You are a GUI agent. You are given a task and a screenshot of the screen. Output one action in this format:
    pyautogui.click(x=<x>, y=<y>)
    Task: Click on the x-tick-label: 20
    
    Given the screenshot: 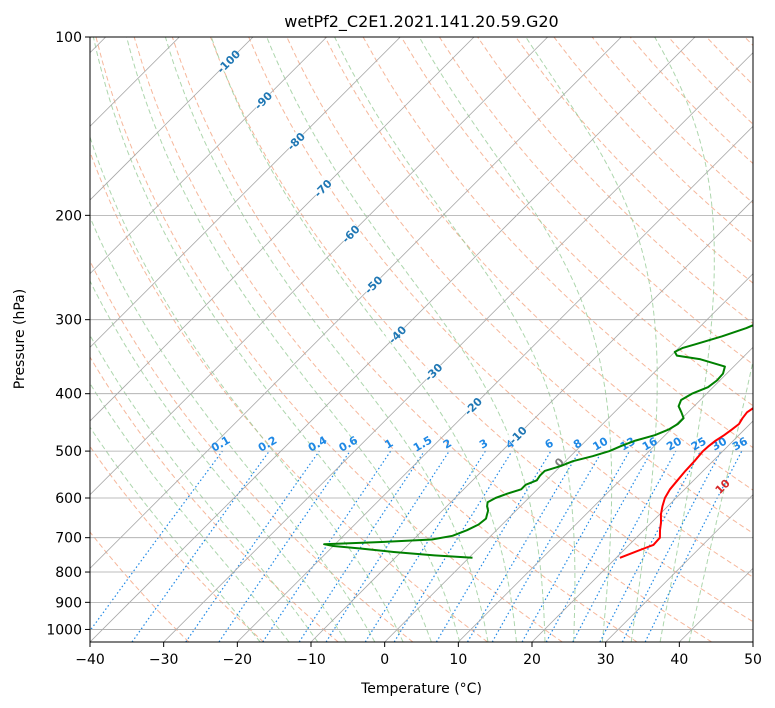 What is the action you would take?
    pyautogui.click(x=532, y=660)
    